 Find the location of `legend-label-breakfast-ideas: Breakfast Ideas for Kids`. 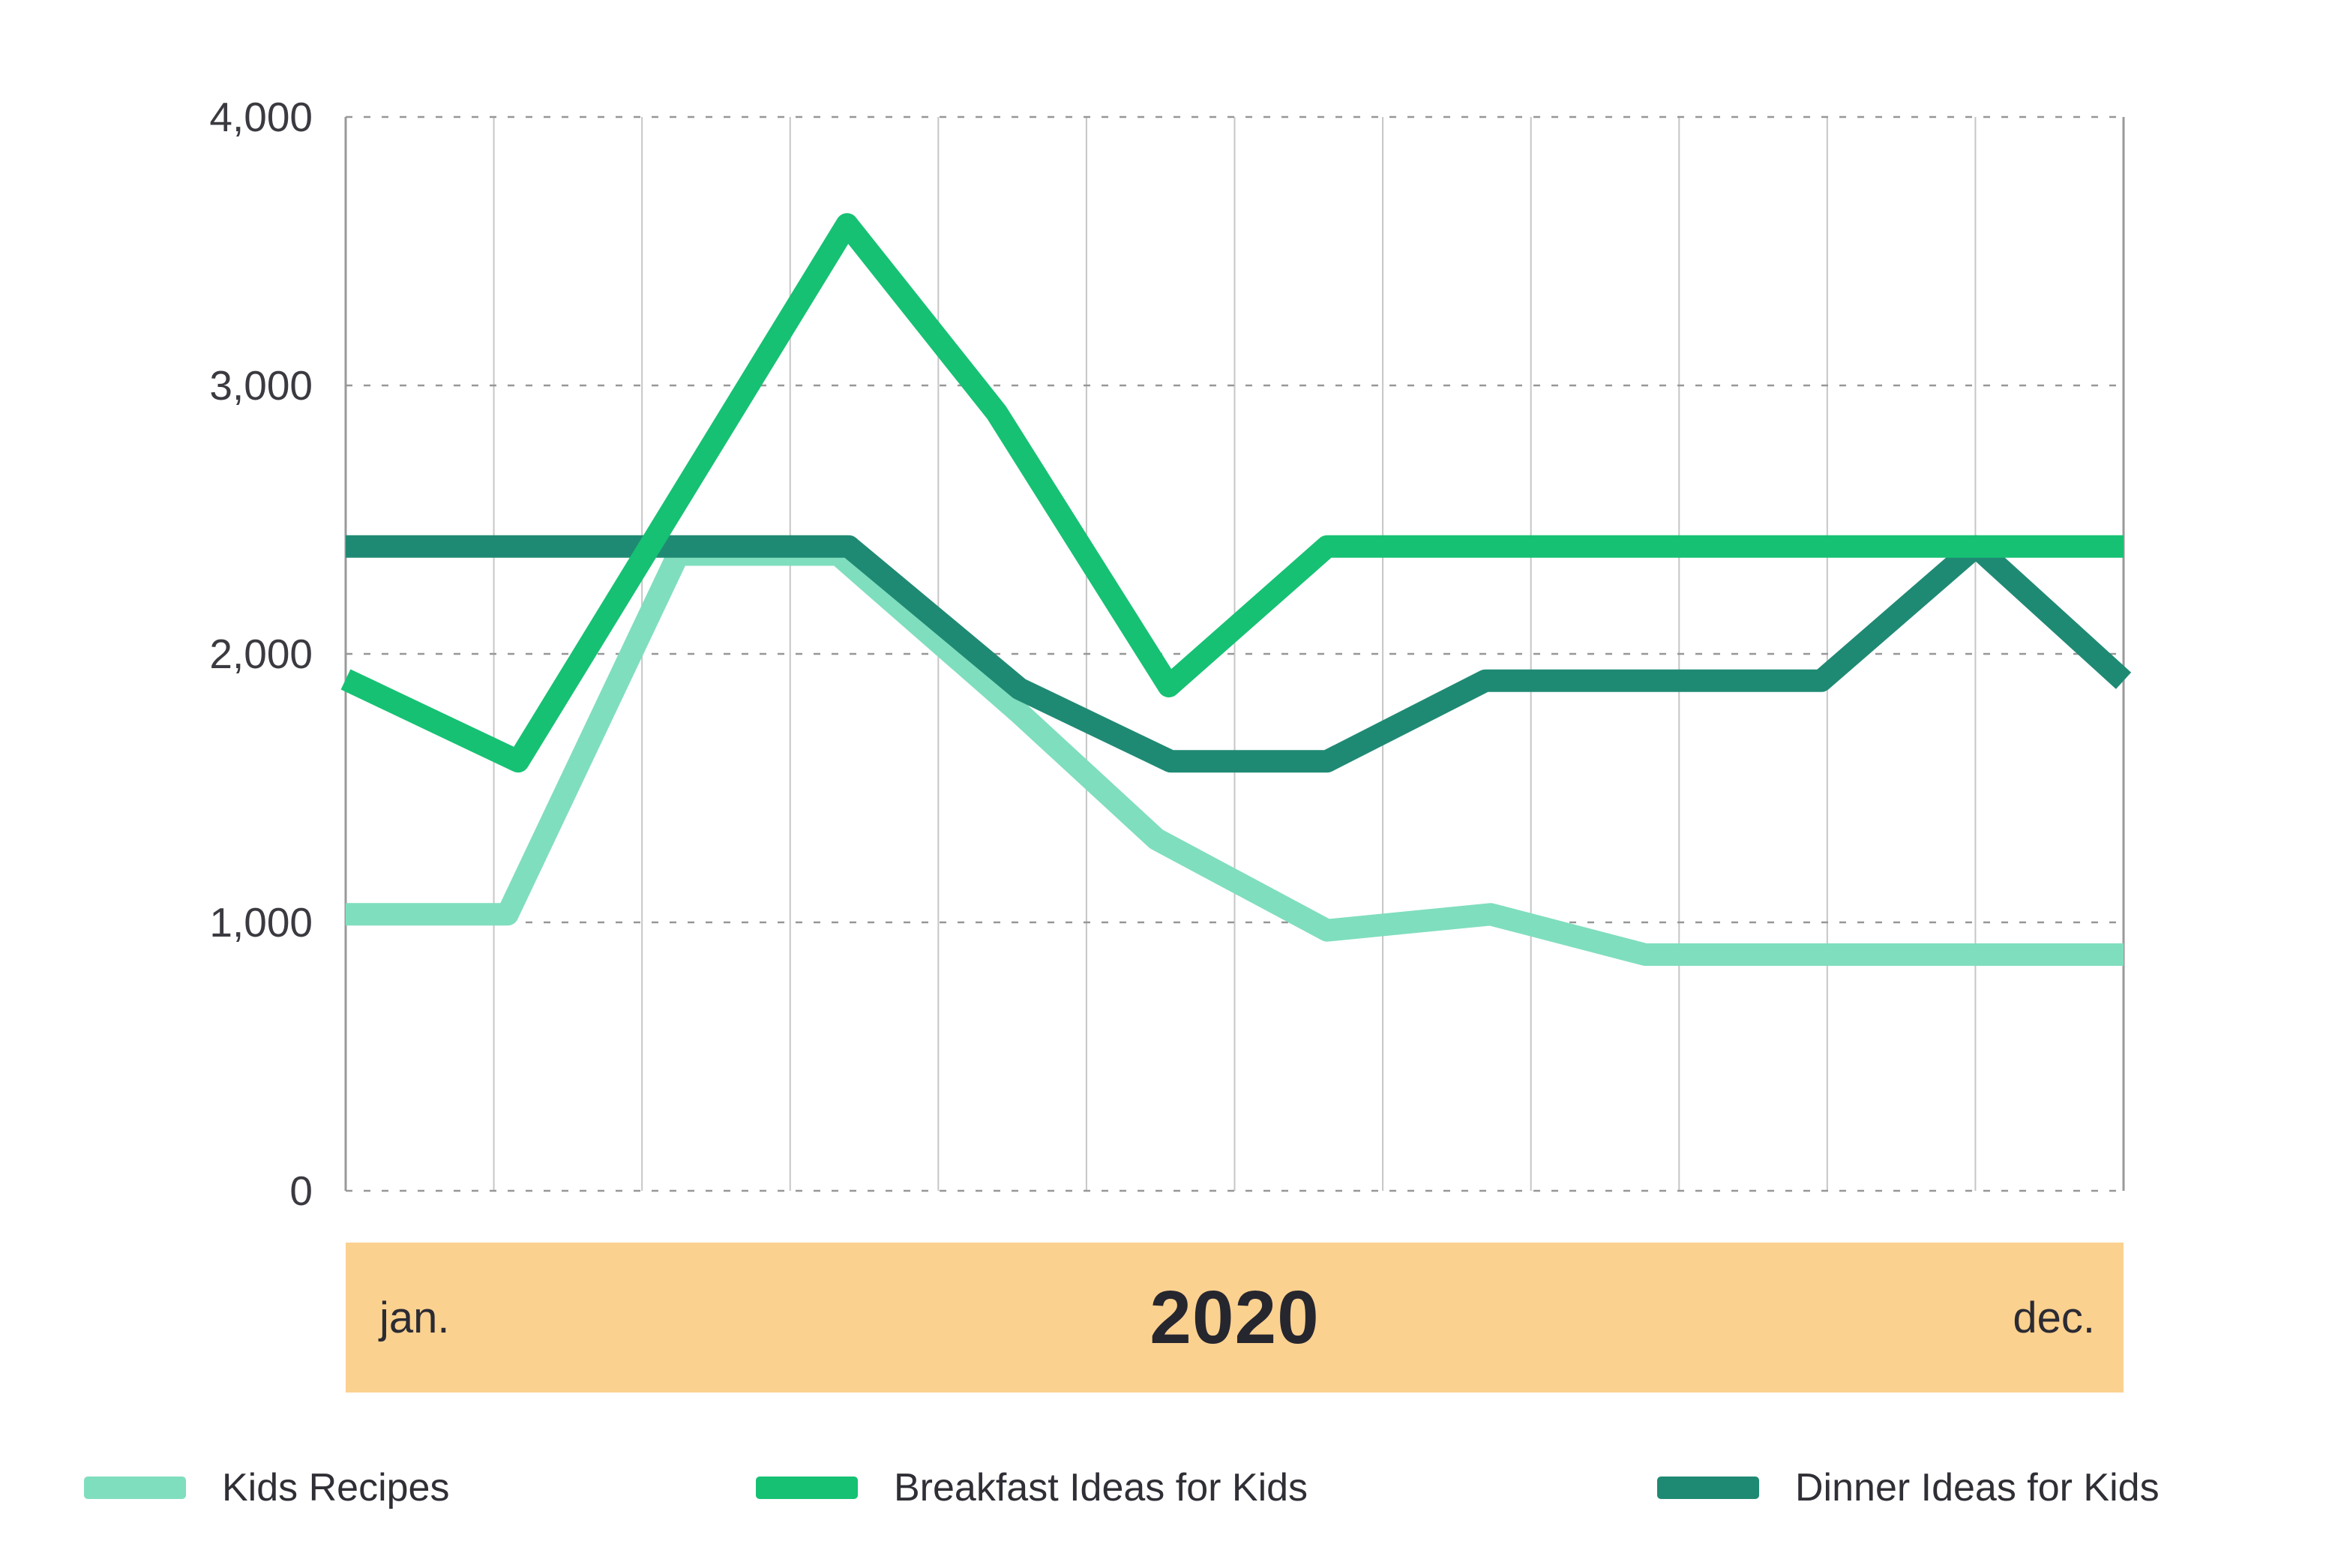

legend-label-breakfast-ideas: Breakfast Ideas for Kids is located at coordinates (1101, 1488).